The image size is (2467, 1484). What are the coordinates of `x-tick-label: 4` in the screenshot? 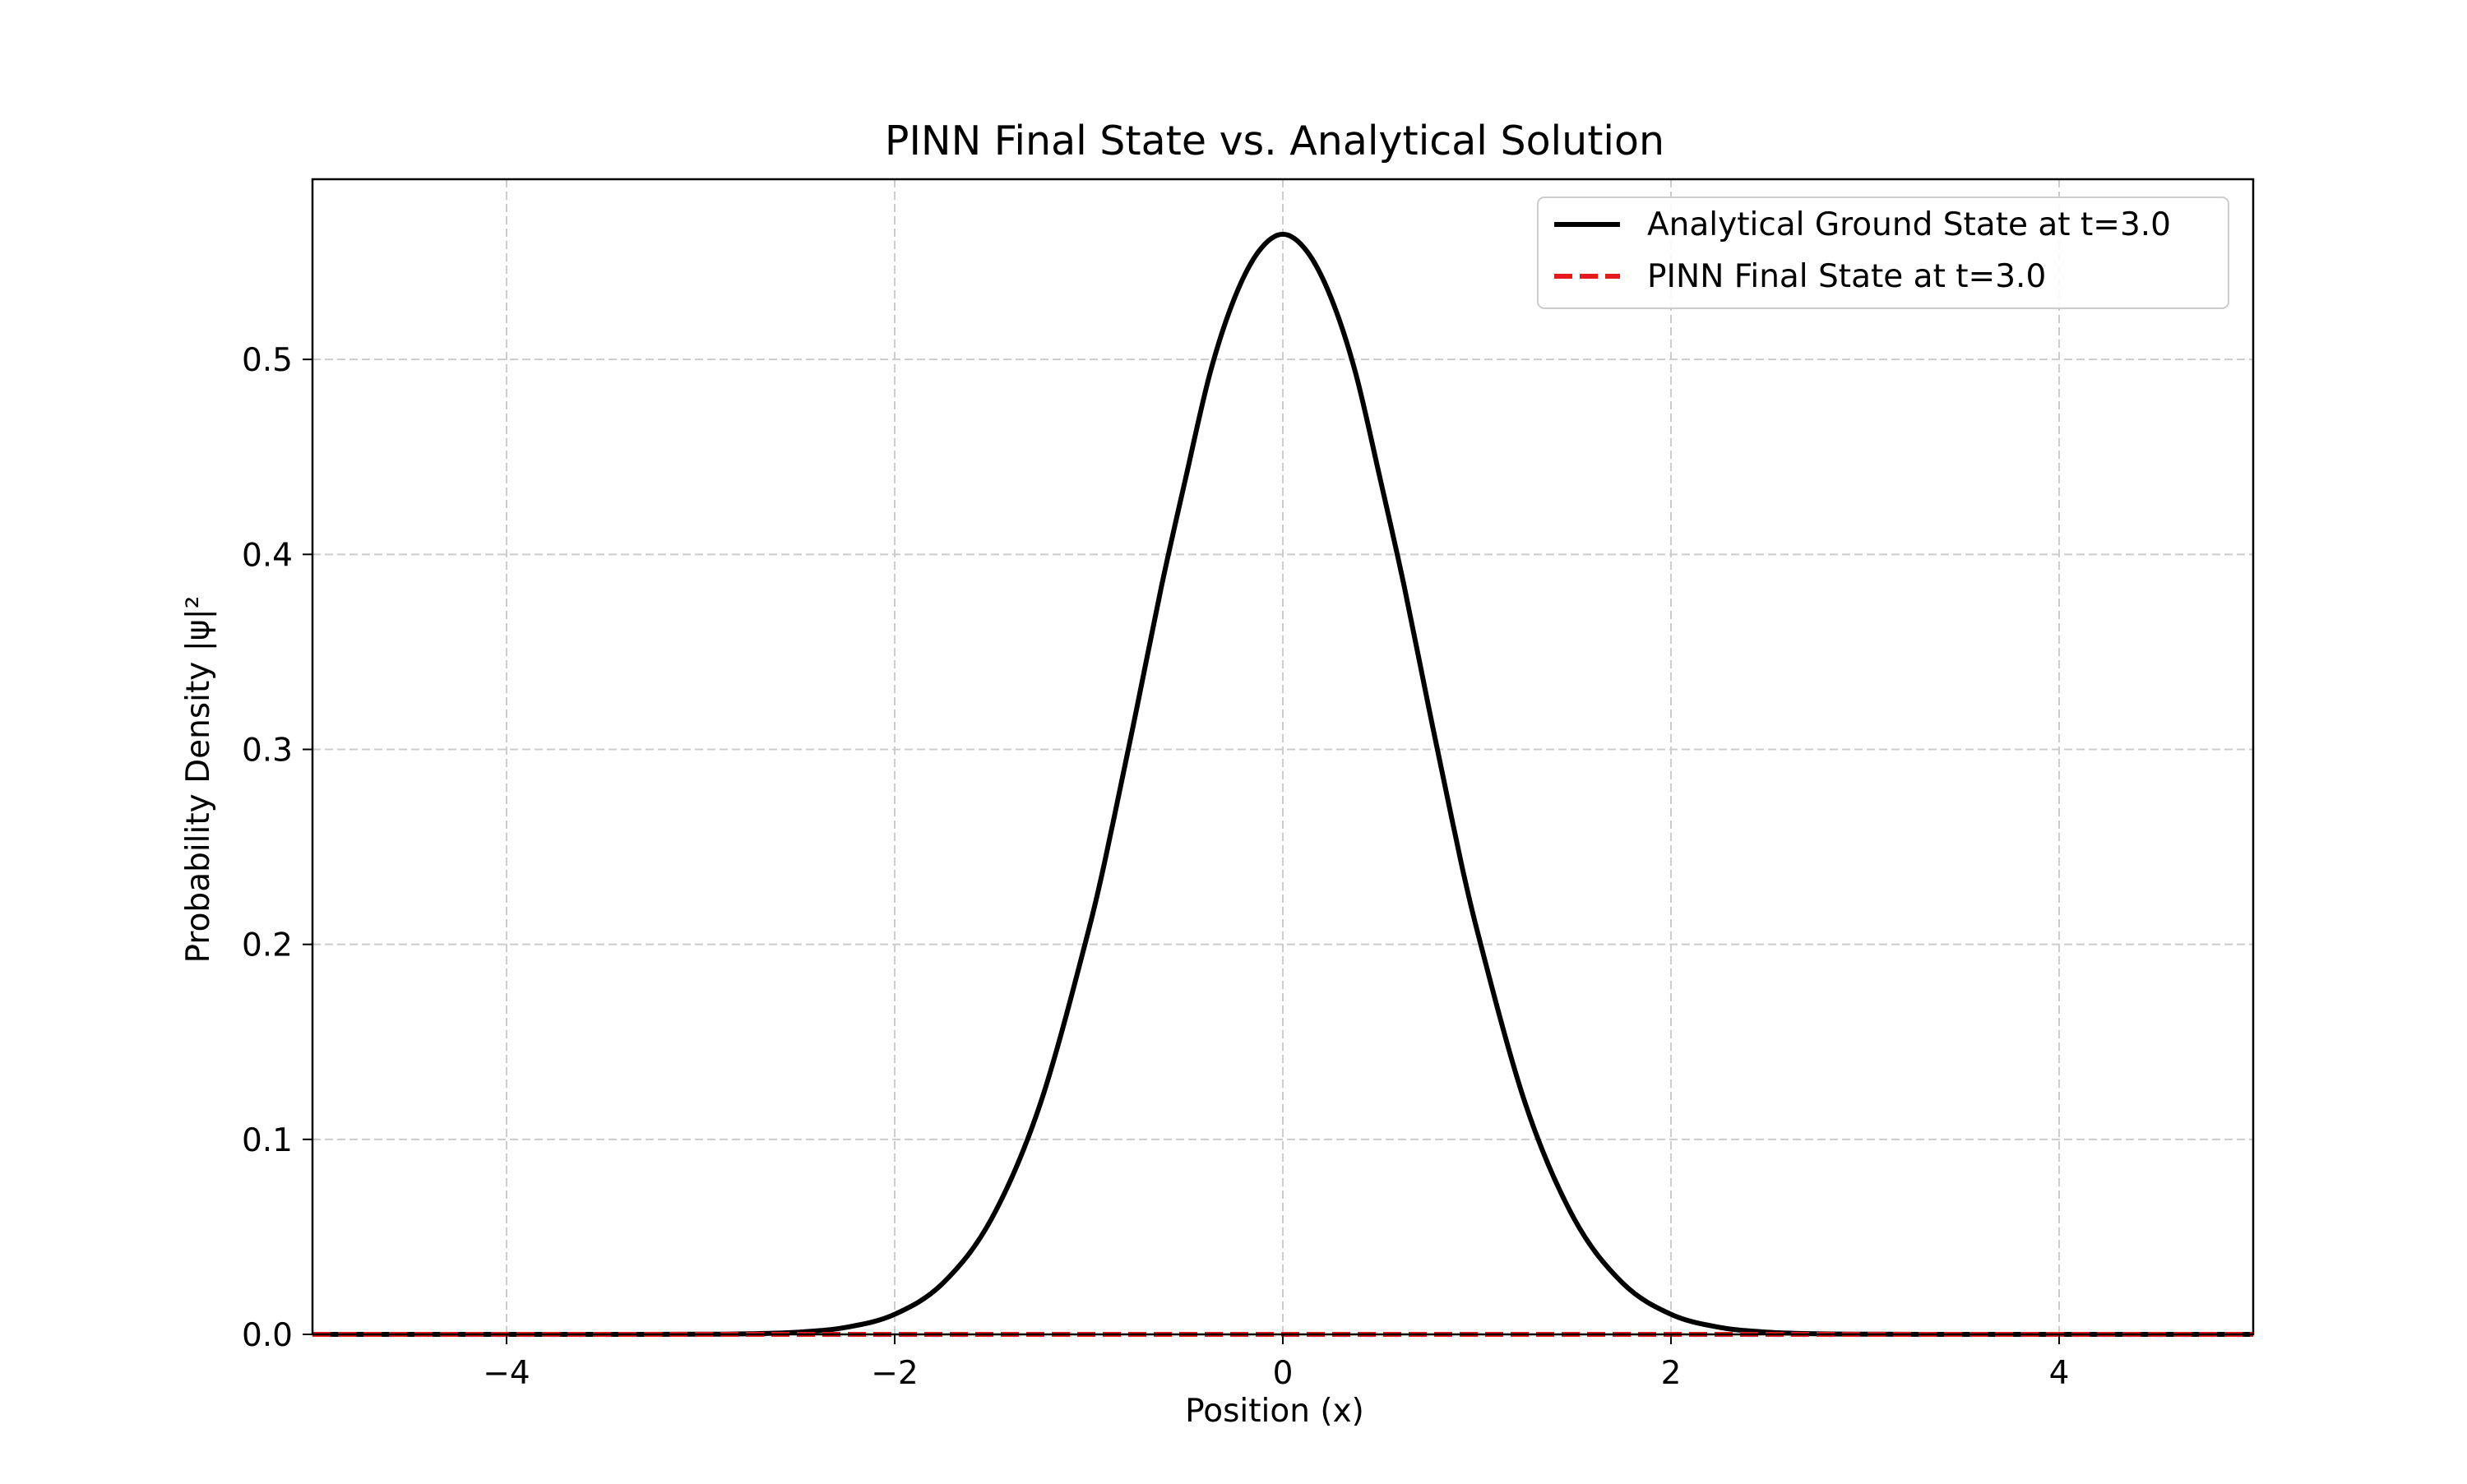 It's located at (2059, 1373).